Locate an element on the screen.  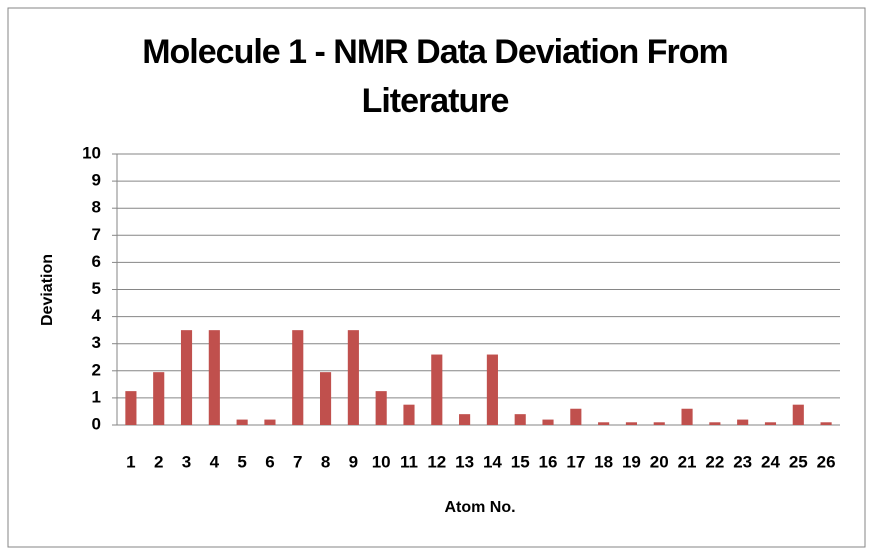
x-tick-label: 25 is located at coordinates (798, 461).